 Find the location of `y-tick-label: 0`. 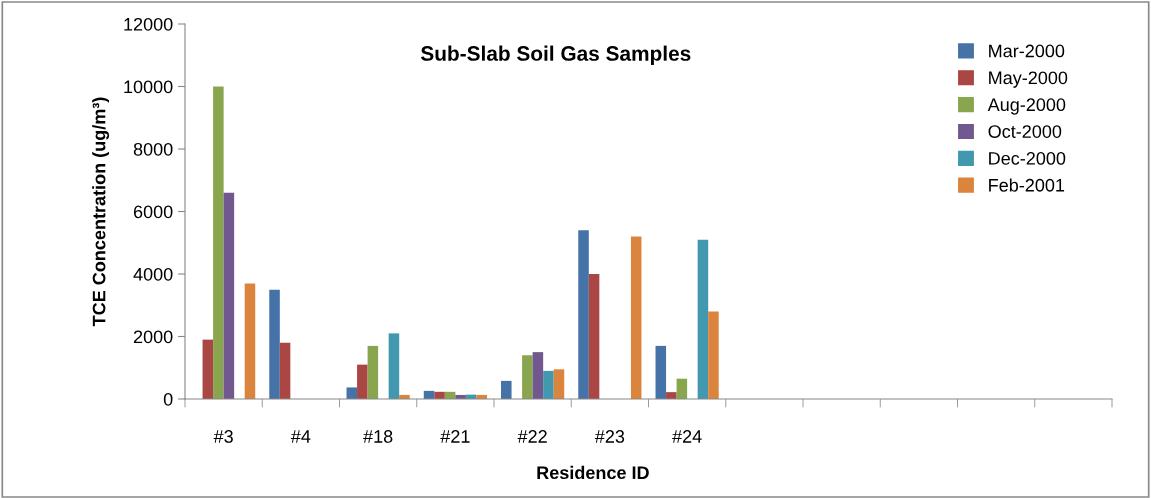

y-tick-label: 0 is located at coordinates (168, 399).